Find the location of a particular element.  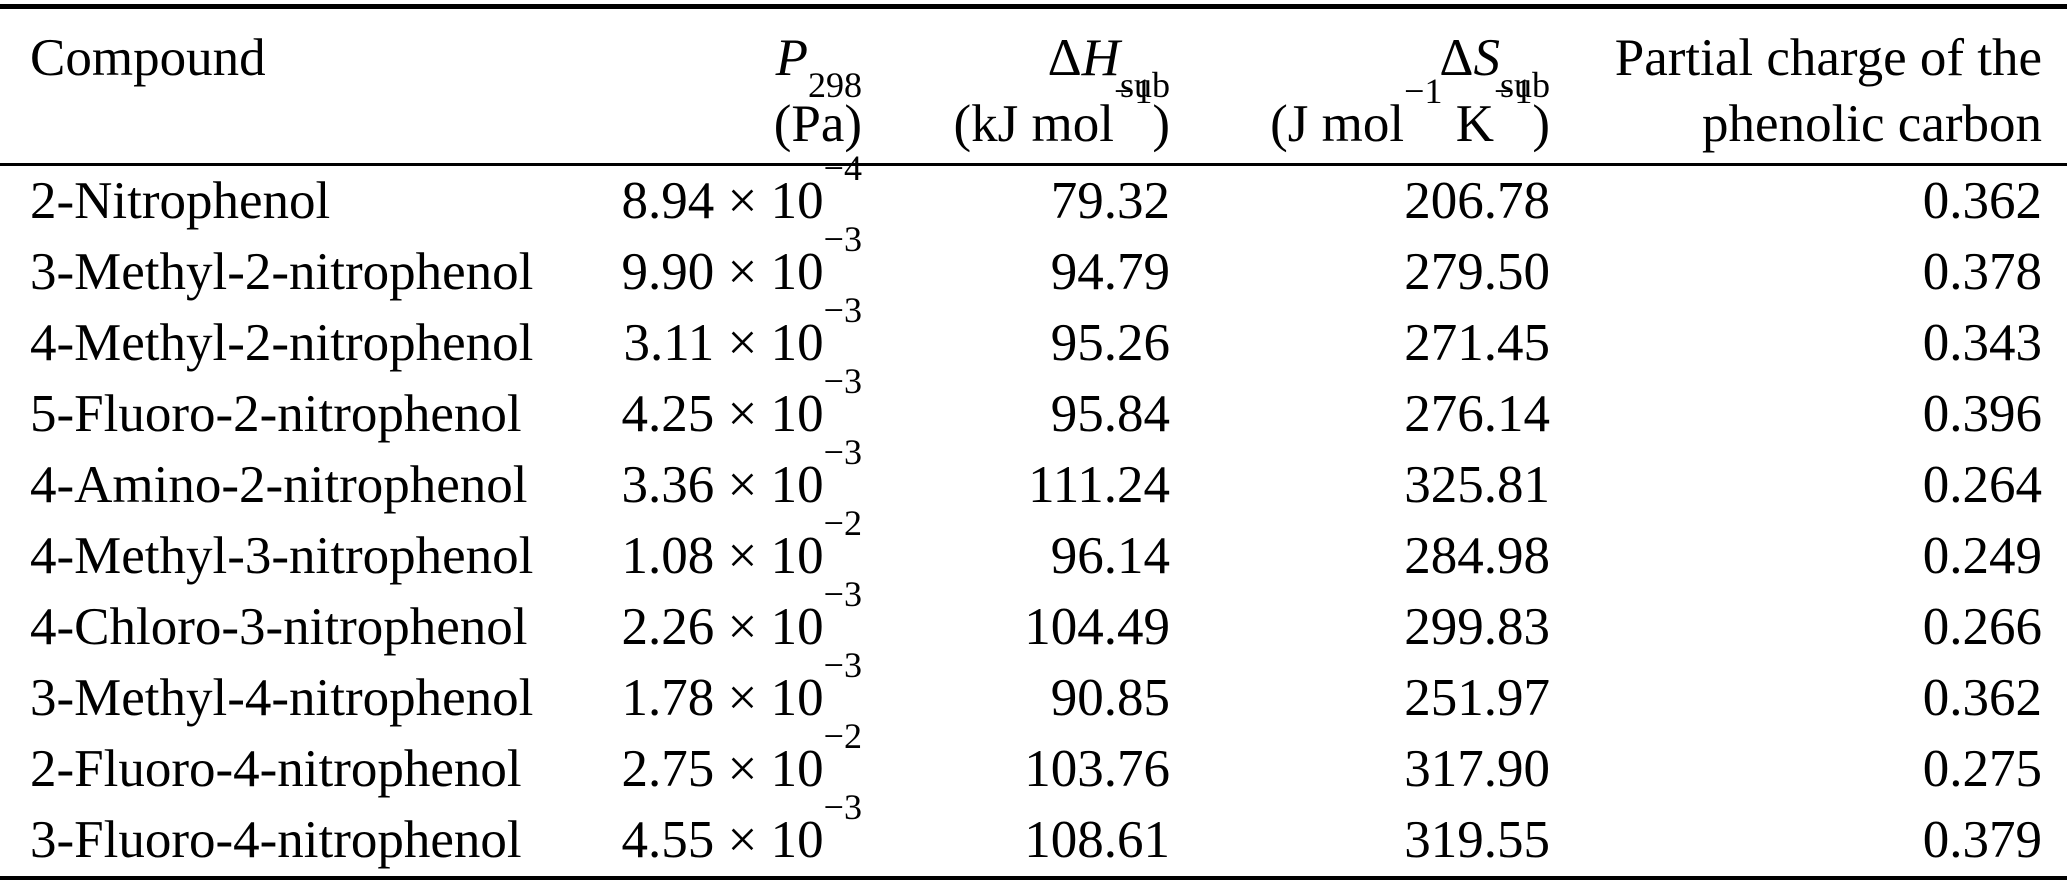

cell-p298: 4.55 × 10⁻³ is located at coordinates (736, 833).